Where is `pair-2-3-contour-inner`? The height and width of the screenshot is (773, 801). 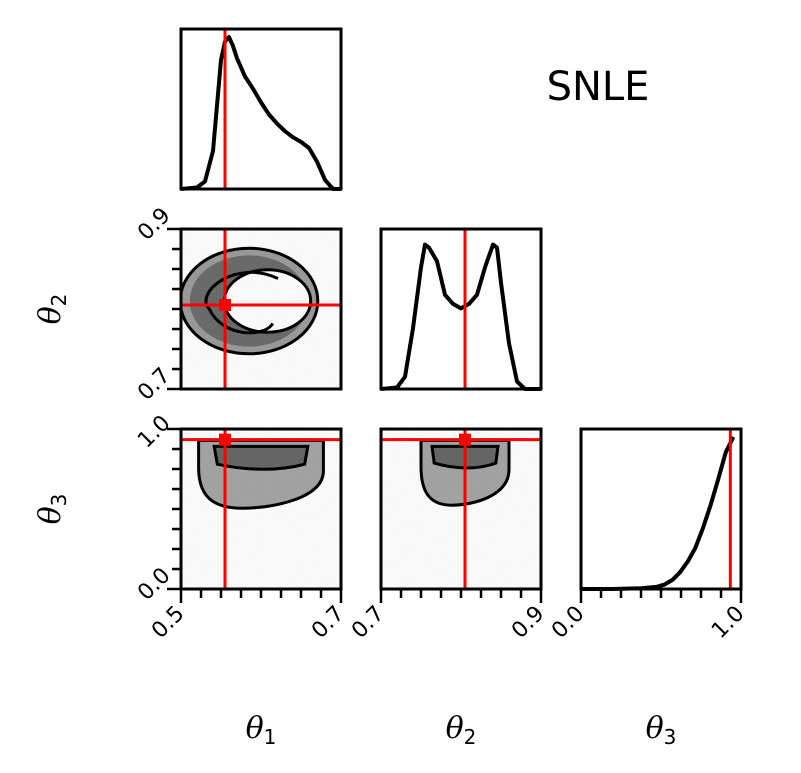
pair-2-3-contour-inner is located at coordinates (465, 457).